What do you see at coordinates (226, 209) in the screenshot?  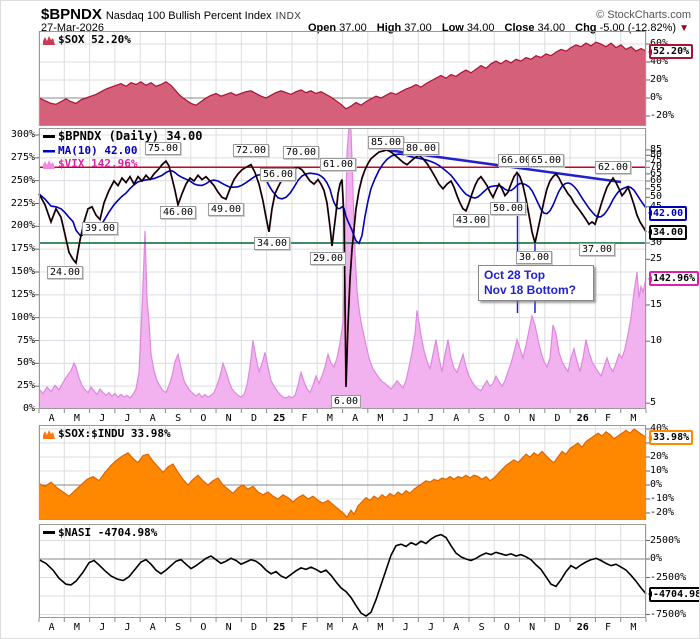 I see `price-label: 49.00` at bounding box center [226, 209].